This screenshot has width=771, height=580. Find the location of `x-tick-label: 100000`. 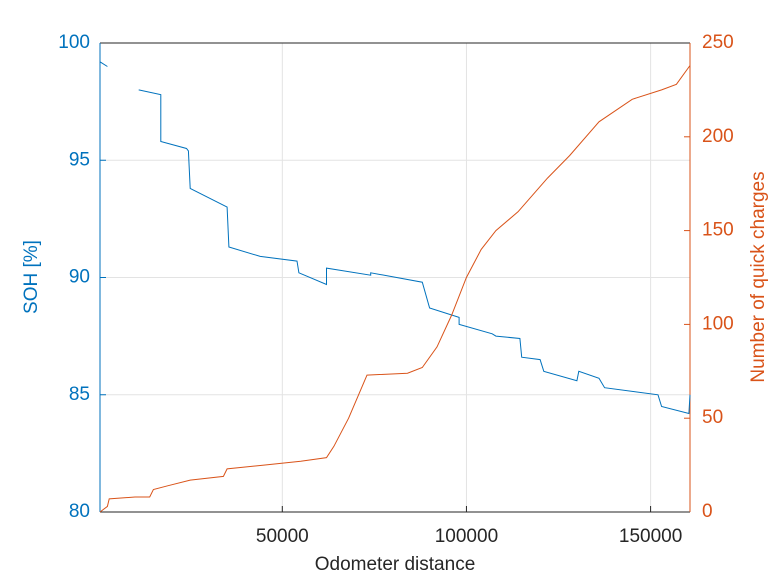

x-tick-label: 100000 is located at coordinates (466, 536).